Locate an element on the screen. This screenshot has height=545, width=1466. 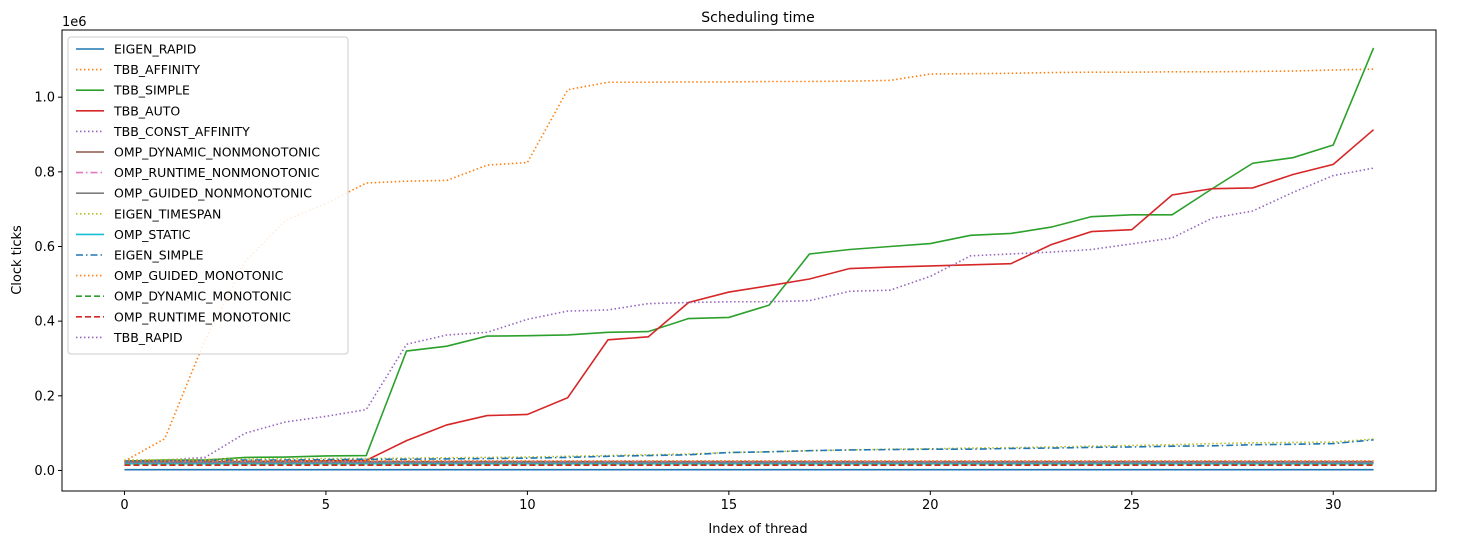
legend-label-omp-runtime-nonmonotonic: OMP_RUNTIME_NONMONOTONIC is located at coordinates (217, 172).